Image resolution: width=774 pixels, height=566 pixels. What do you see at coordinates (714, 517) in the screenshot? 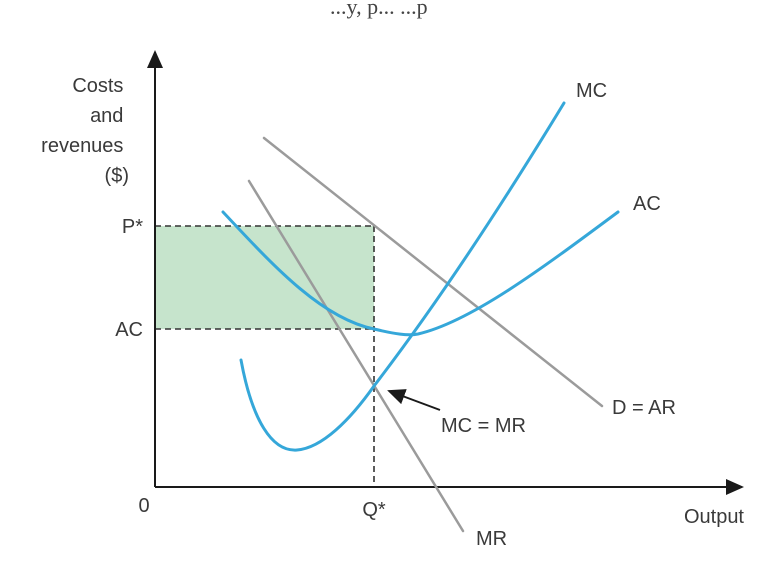
I see `x-axis-label: Output` at bounding box center [714, 517].